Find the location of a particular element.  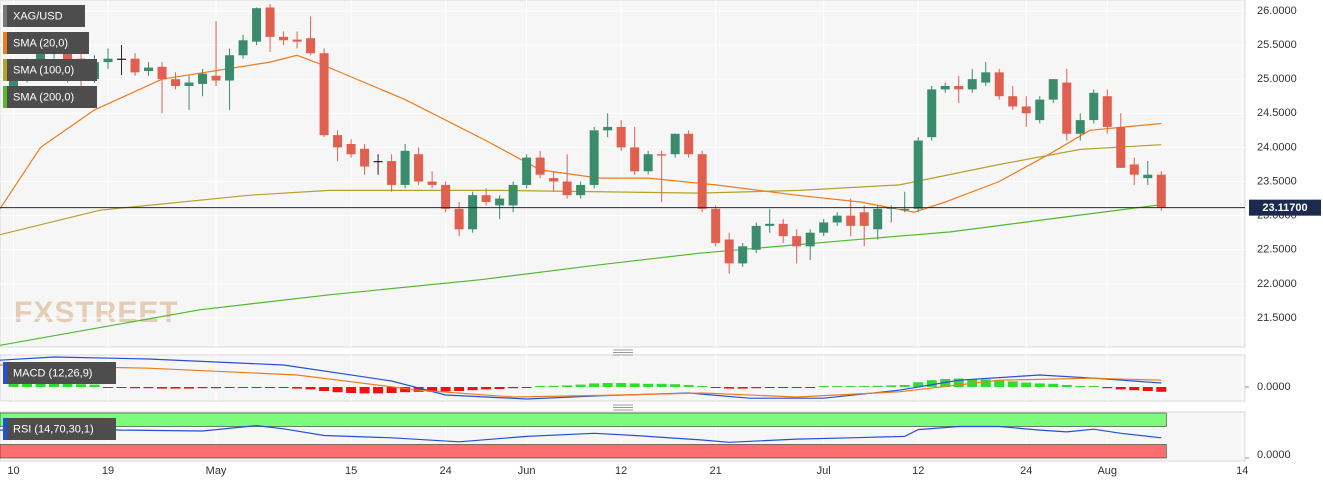

x-tick-label: 24 is located at coordinates (445, 471).